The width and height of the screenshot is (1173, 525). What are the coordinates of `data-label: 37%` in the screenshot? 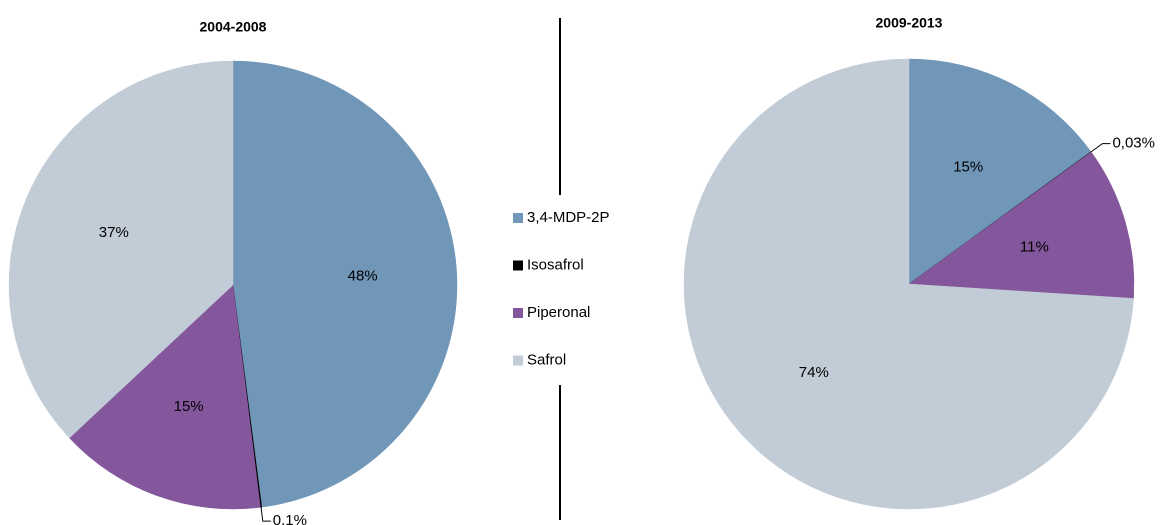 It's located at (114, 232).